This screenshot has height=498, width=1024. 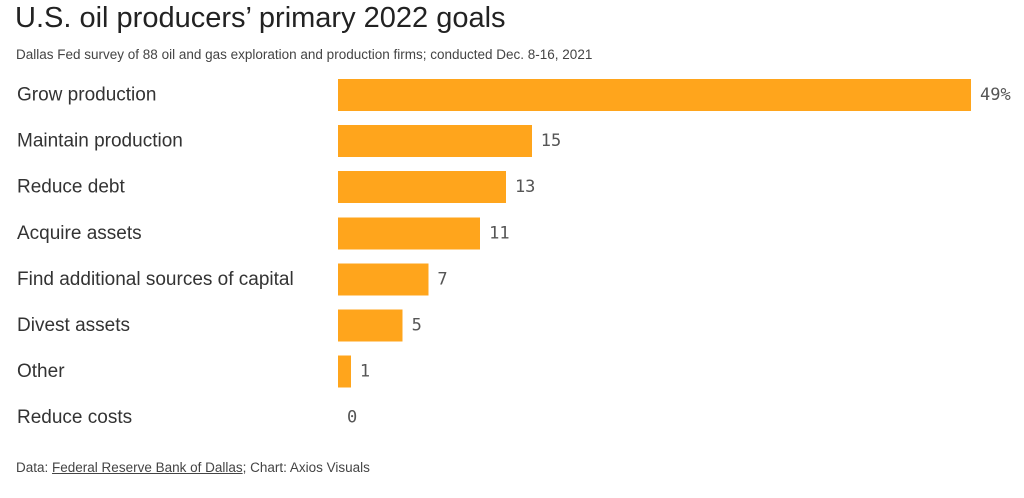 I want to click on source-link: Federal Reserve Bank of Dallas, so click(x=147, y=467).